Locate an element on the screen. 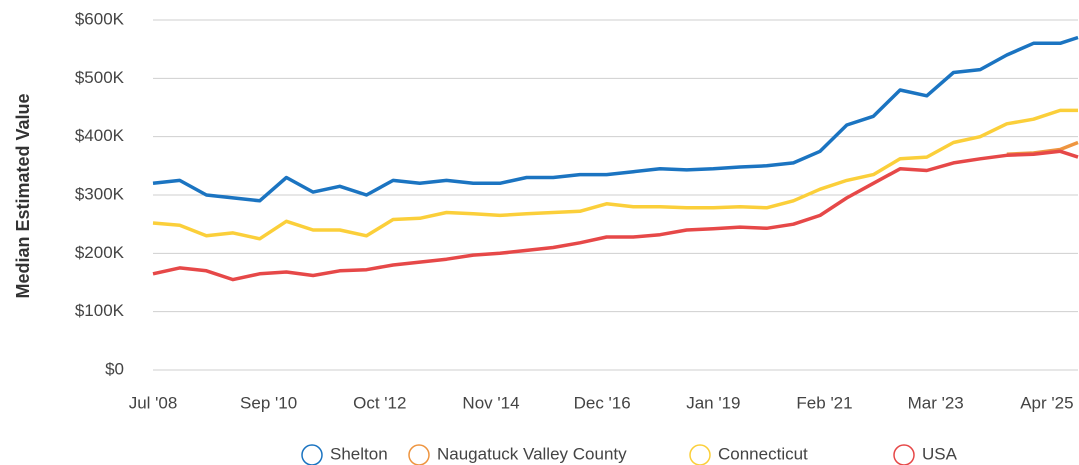 The width and height of the screenshot is (1079, 465). x-tick-label: Apr '25 is located at coordinates (1046, 402).